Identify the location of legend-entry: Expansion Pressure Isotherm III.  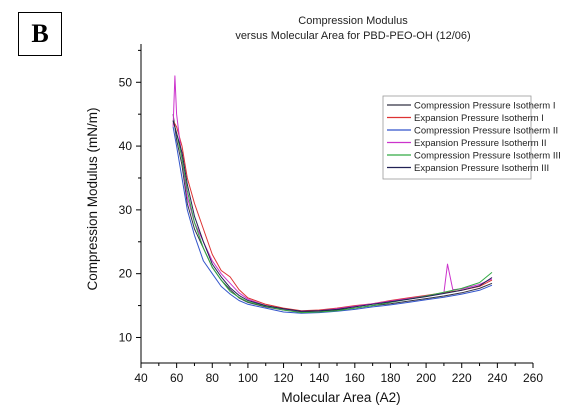
(481, 168).